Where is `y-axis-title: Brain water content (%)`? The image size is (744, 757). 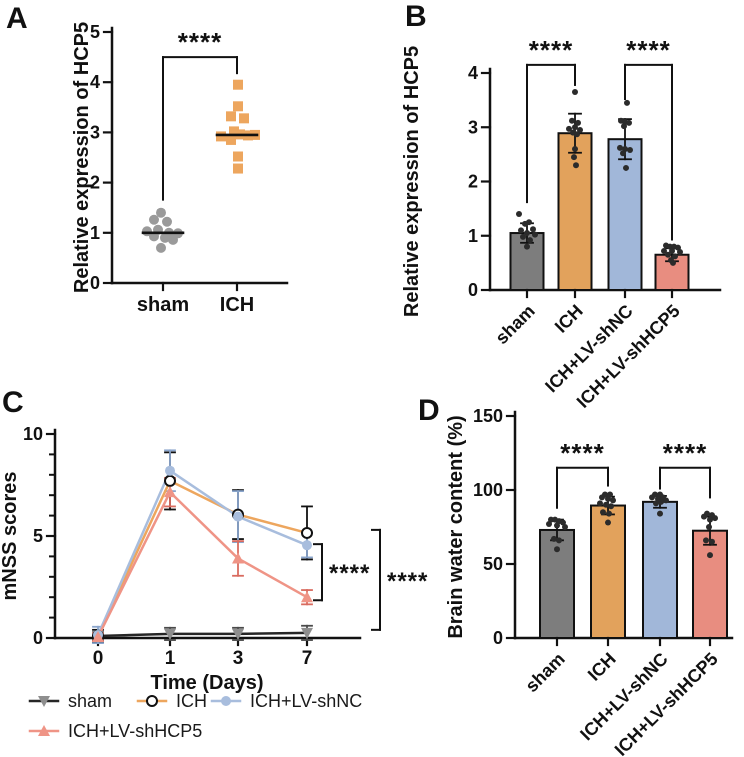
y-axis-title: Brain water content (%) is located at coordinates (456, 526).